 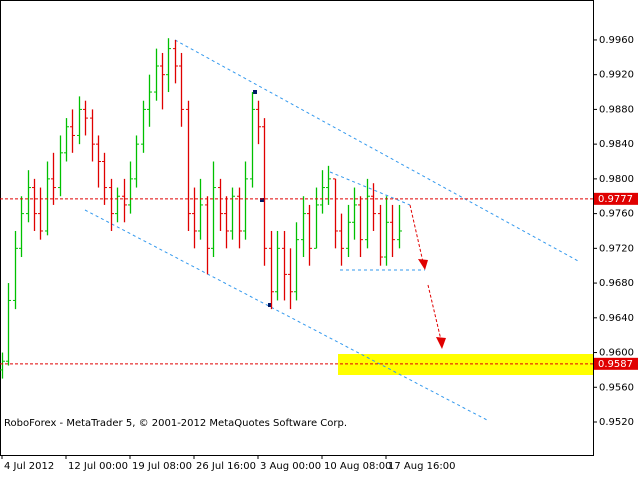 What do you see at coordinates (290, 466) in the screenshot?
I see `x-tick-label: 3 Aug 00:00` at bounding box center [290, 466].